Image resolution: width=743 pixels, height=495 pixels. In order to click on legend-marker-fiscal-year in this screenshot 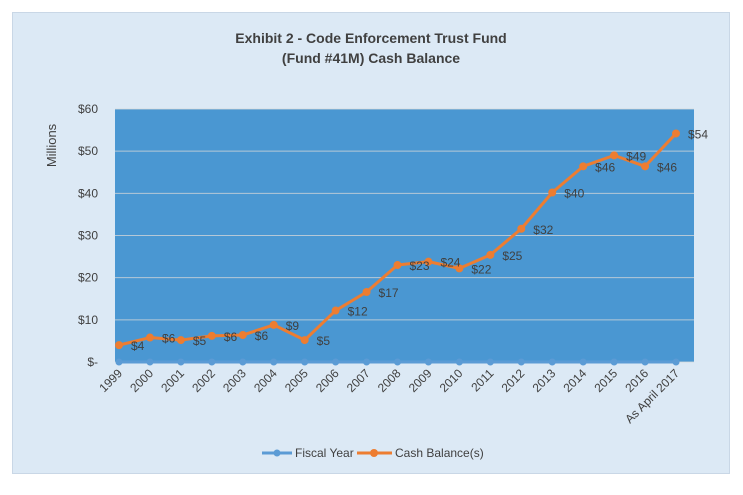, I will do `click(277, 453)`.